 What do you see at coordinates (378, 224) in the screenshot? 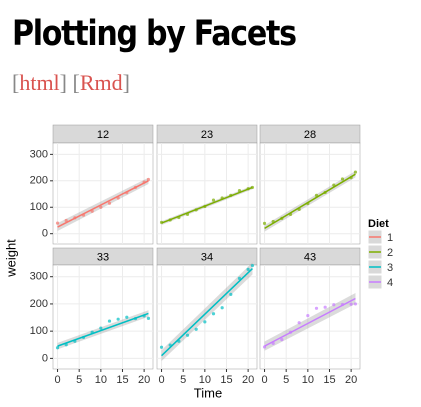
I see `legend-title: Diet` at bounding box center [378, 224].